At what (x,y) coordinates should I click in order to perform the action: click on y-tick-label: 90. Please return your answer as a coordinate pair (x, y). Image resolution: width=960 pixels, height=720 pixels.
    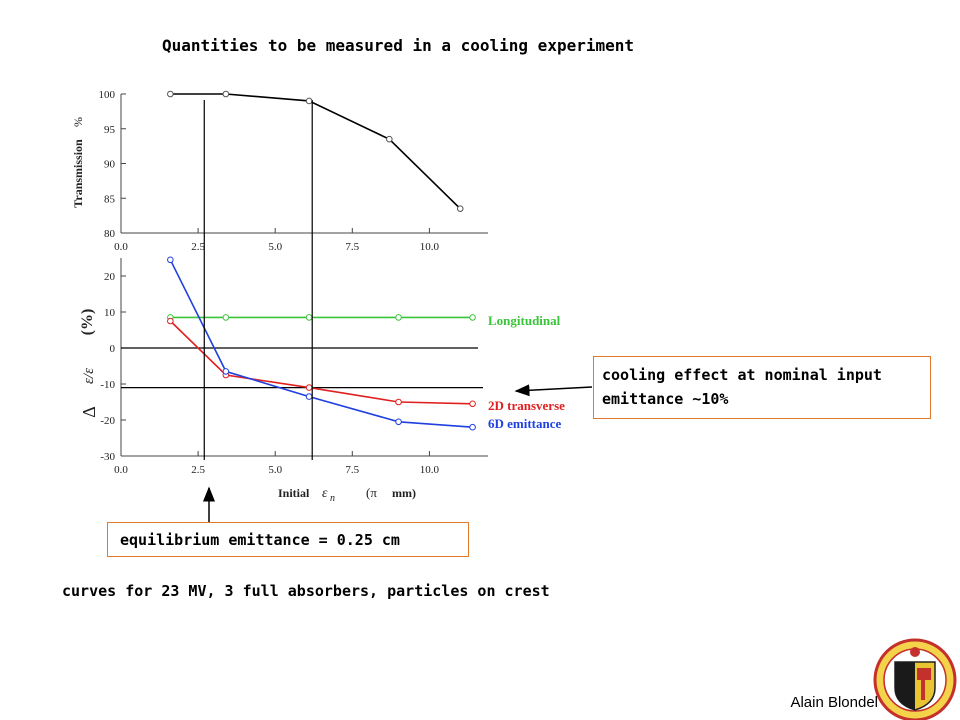
    Looking at the image, I should click on (110, 165).